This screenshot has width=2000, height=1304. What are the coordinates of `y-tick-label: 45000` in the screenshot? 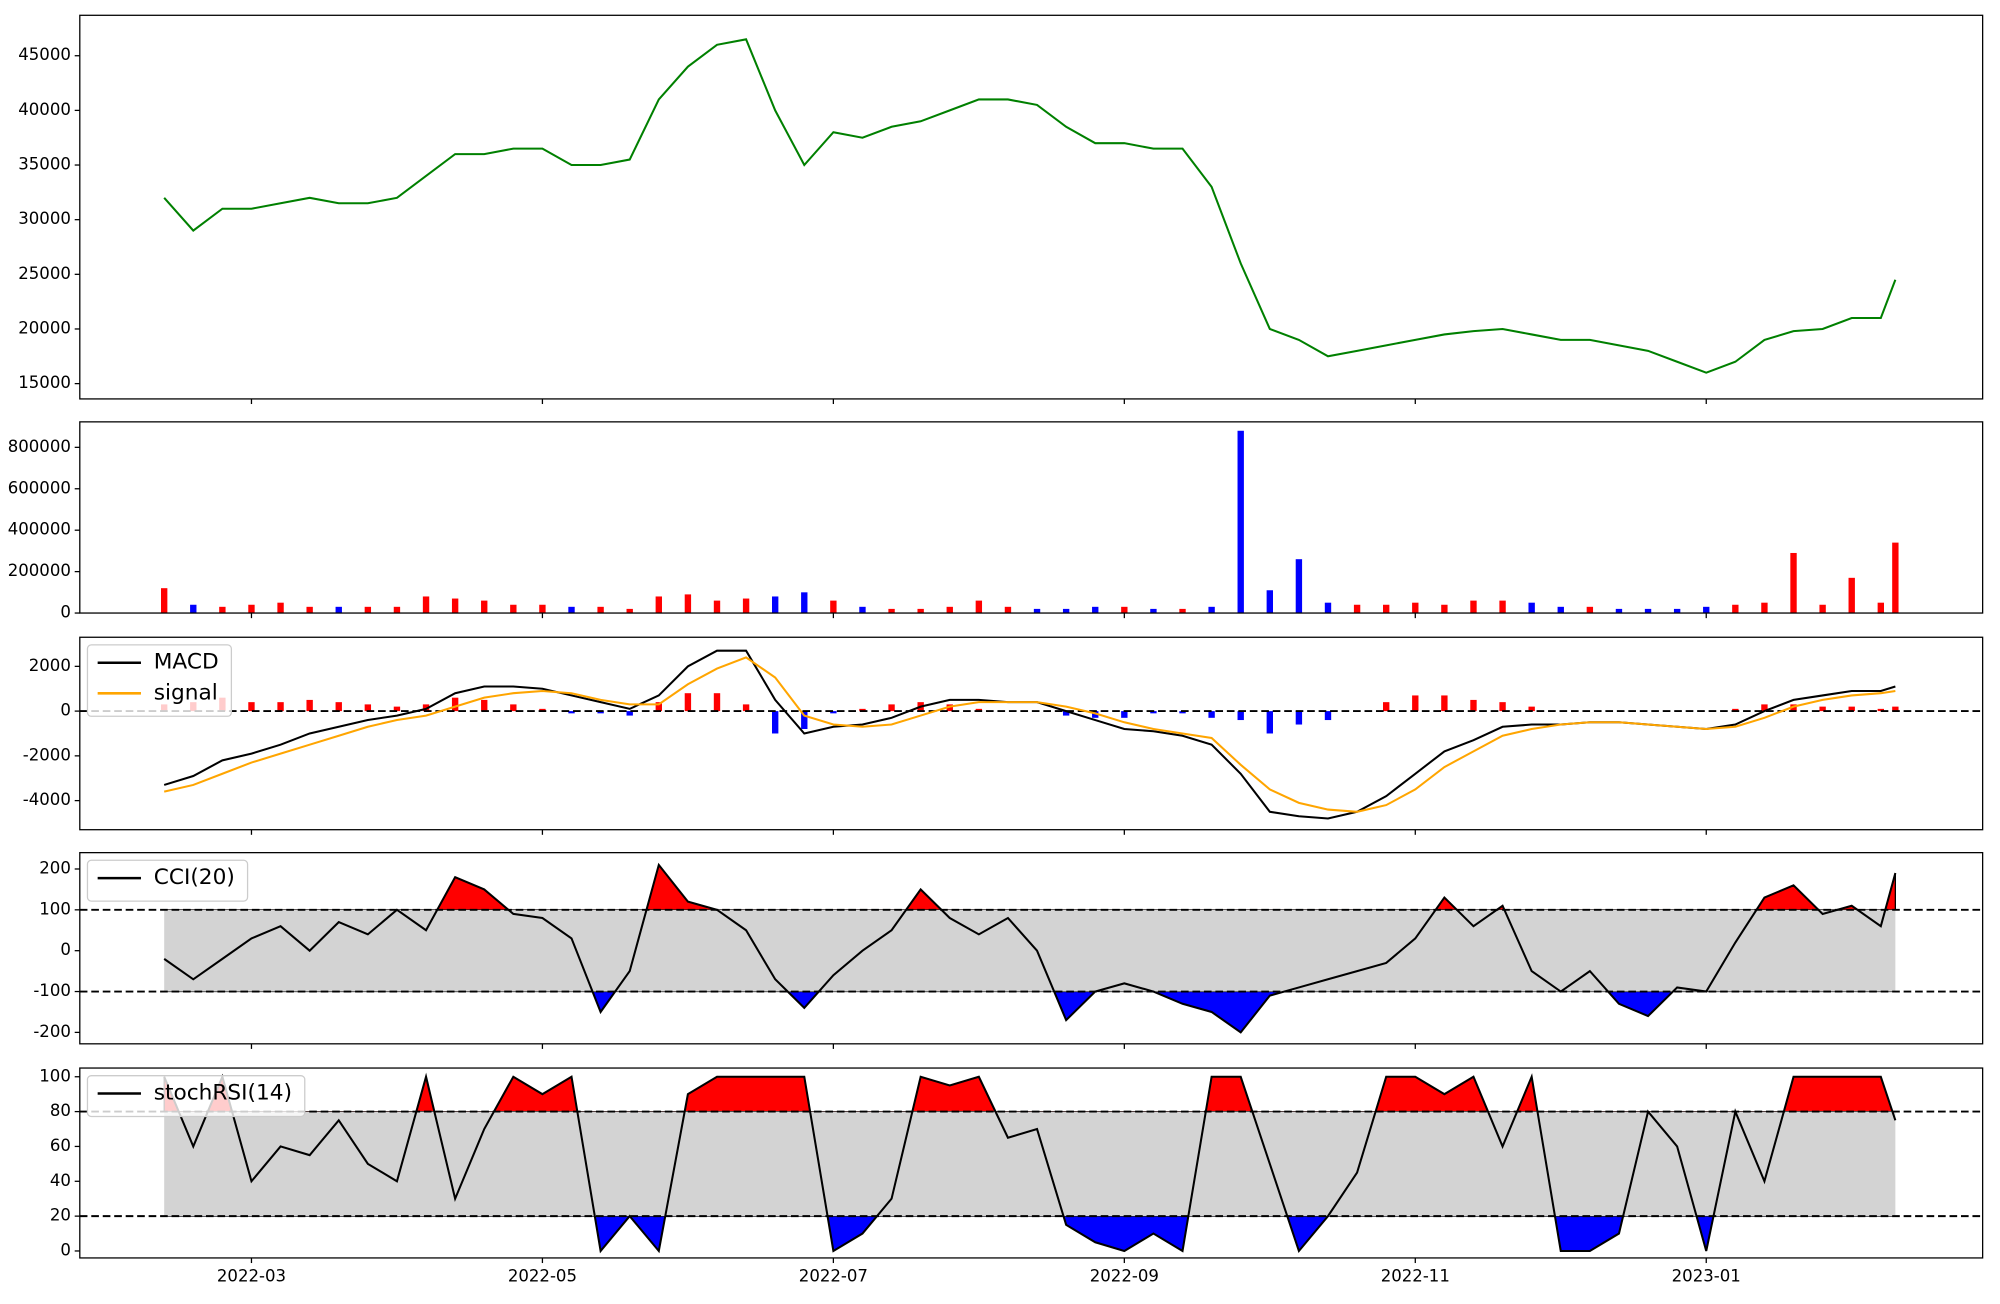 It's located at (44, 54).